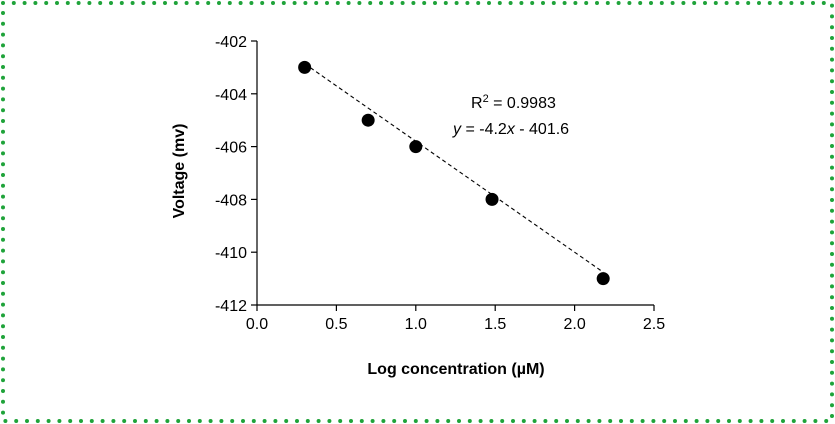 Image resolution: width=835 pixels, height=424 pixels. What do you see at coordinates (654, 324) in the screenshot?
I see `x-tick-label: 2.5` at bounding box center [654, 324].